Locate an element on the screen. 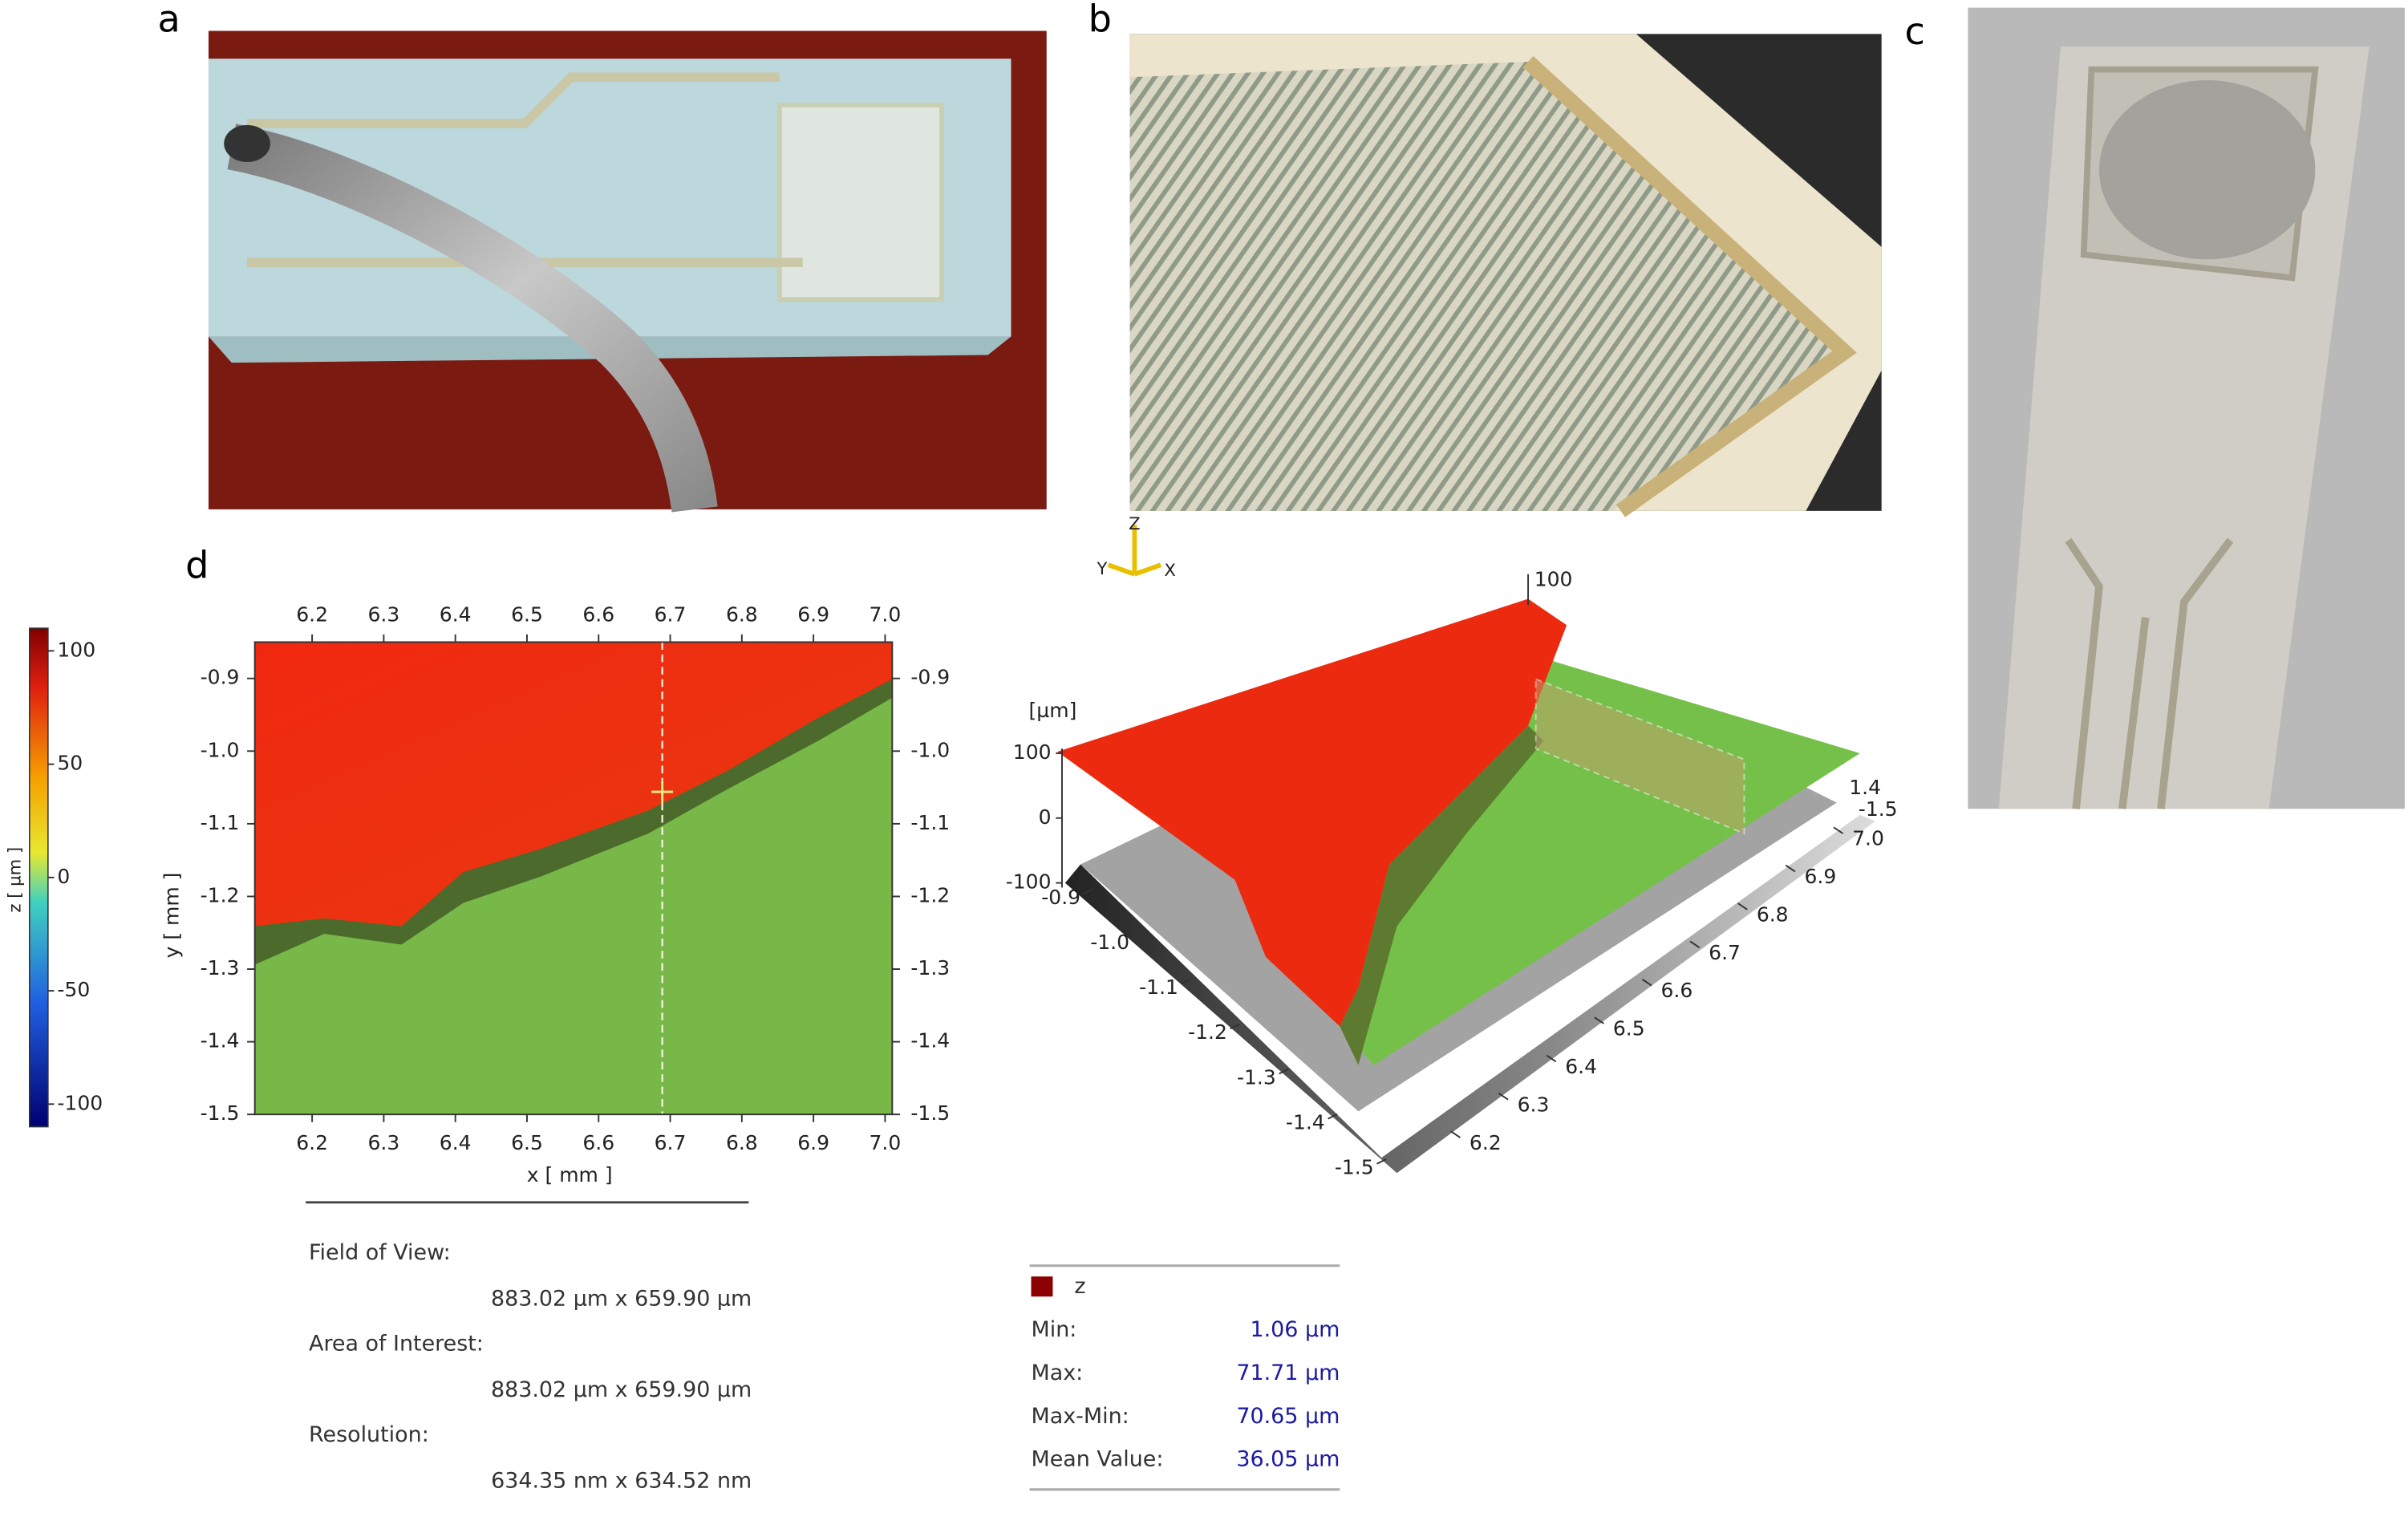  legend-label: z is located at coordinates (1079, 1286).